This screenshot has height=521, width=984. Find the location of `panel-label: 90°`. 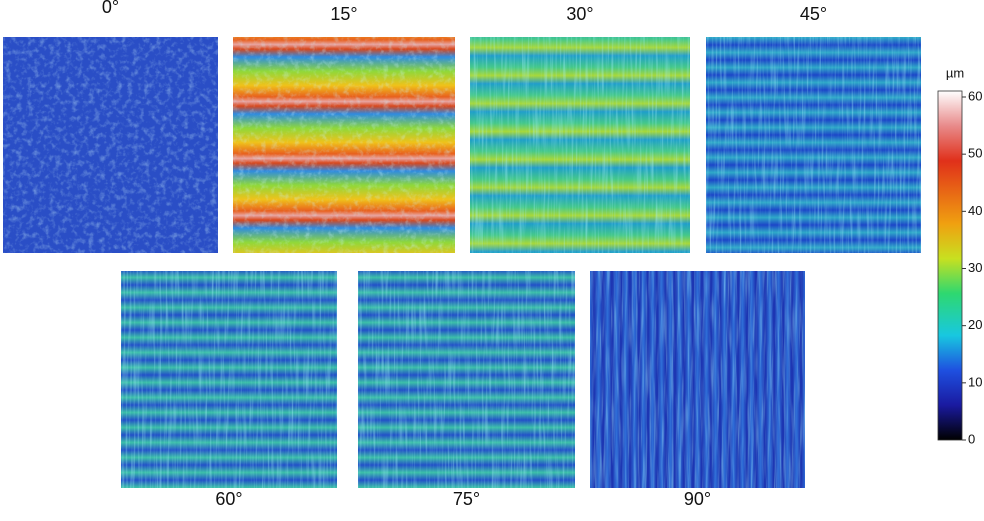

panel-label: 90° is located at coordinates (697, 499).